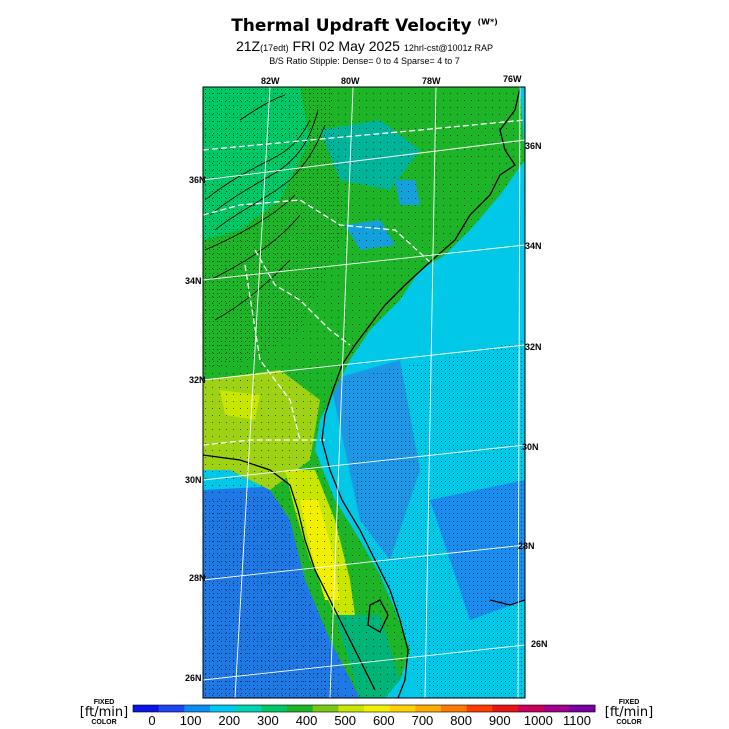 The height and width of the screenshot is (729, 729). What do you see at coordinates (307, 720) in the screenshot?
I see `colorbar-tick-label: 400` at bounding box center [307, 720].